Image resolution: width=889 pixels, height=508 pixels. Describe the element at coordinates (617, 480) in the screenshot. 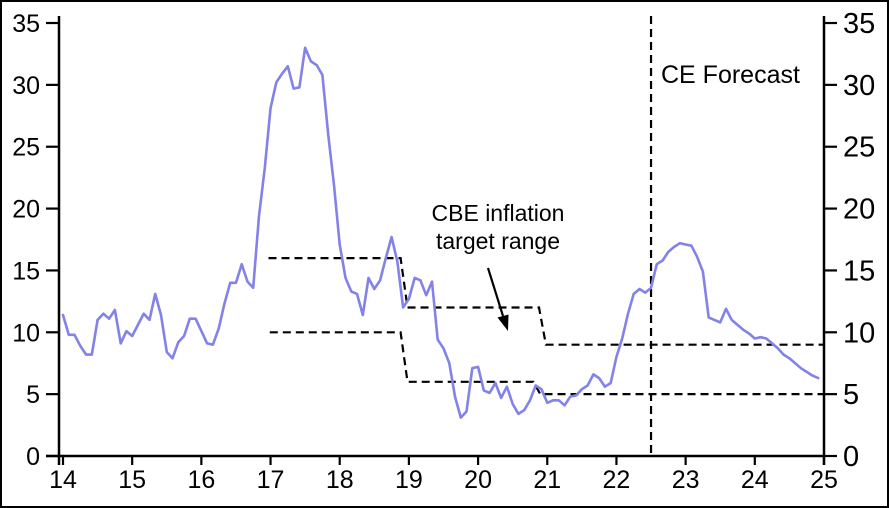

I see `x-tick-label: 22` at that location.